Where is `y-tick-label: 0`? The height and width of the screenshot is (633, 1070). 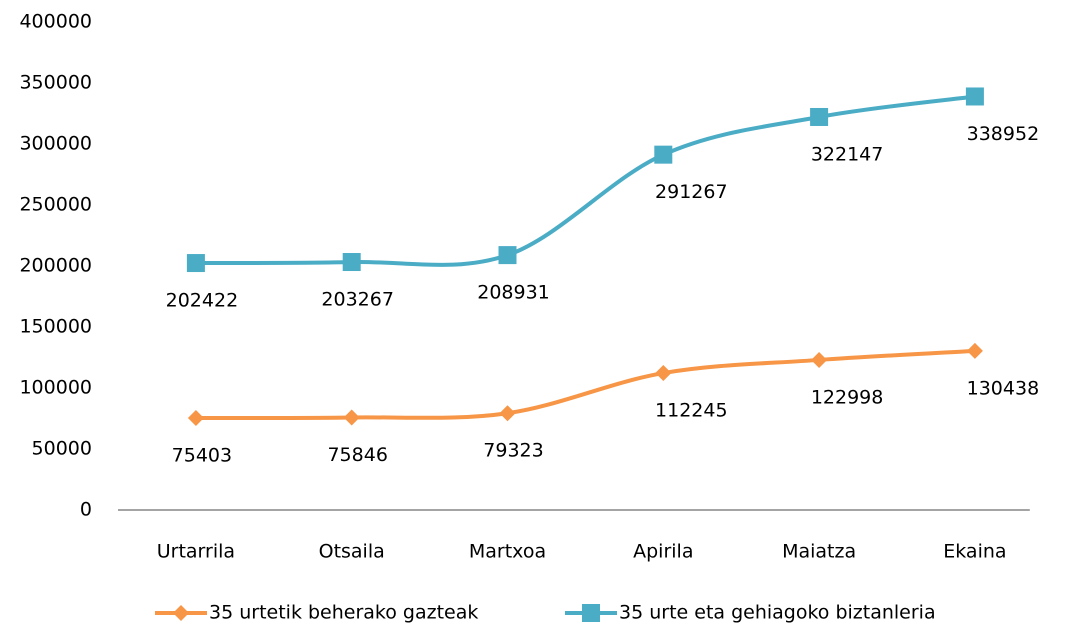
y-tick-label: 0 is located at coordinates (86, 510).